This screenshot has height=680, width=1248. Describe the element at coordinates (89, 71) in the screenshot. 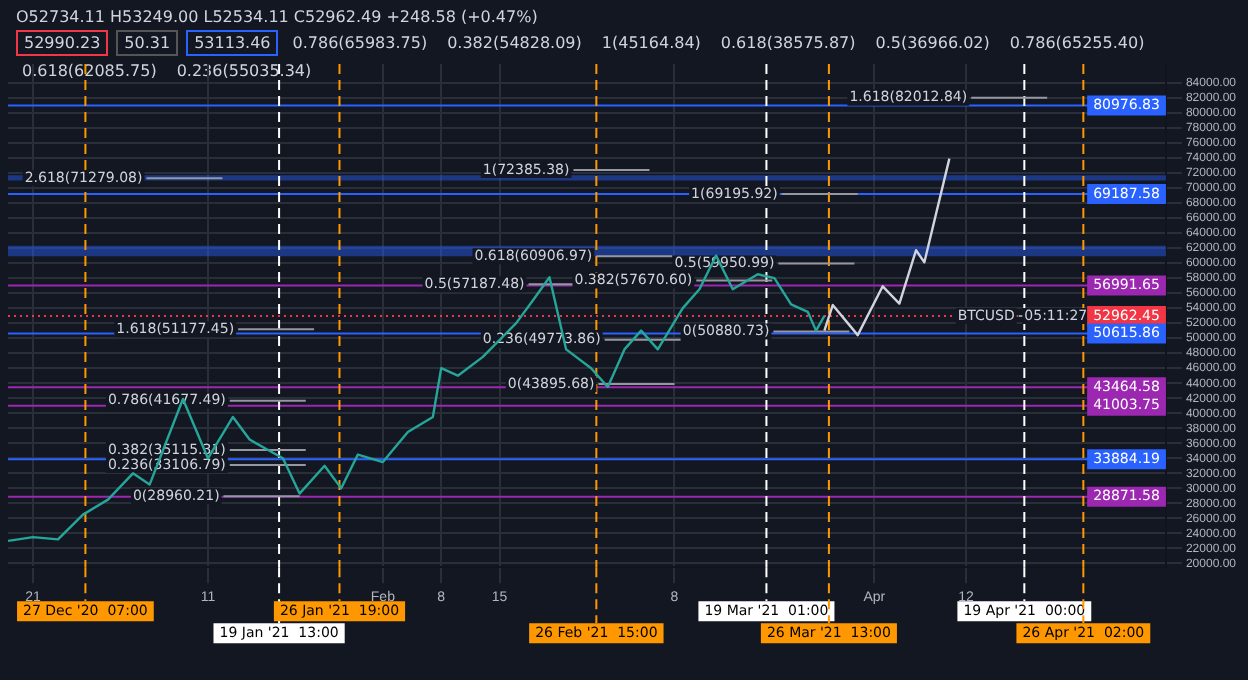

I see `annotation: 0.618(62085.75)` at that location.